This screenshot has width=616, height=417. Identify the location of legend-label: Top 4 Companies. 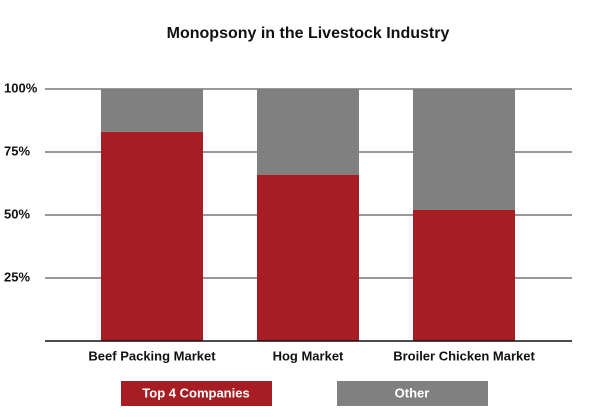
(195, 392).